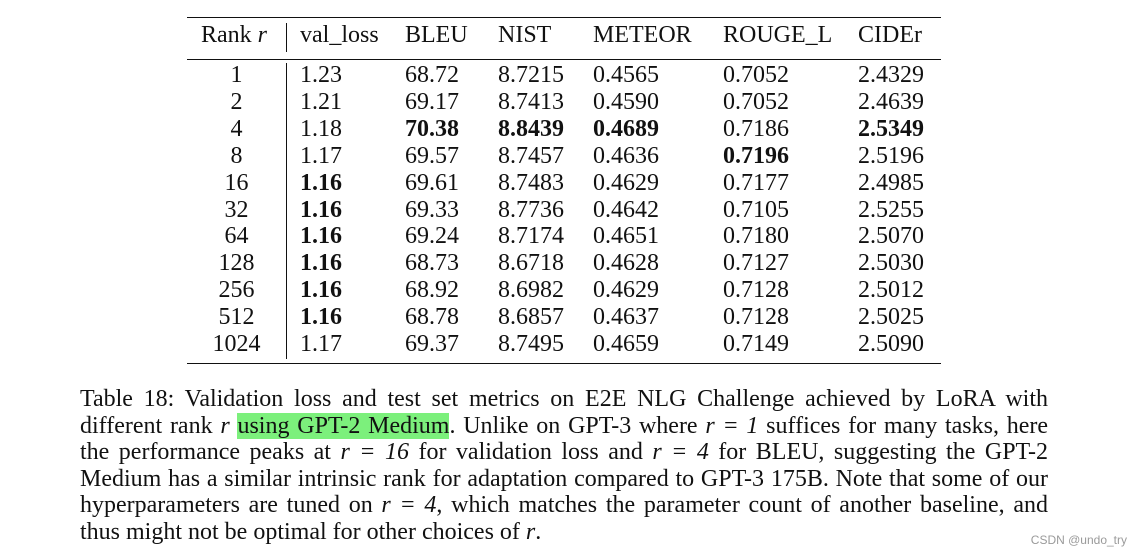 Image resolution: width=1141 pixels, height=556 pixels. What do you see at coordinates (903, 425) in the screenshot?
I see `caption-text: suffices for many tasks, here` at bounding box center [903, 425].